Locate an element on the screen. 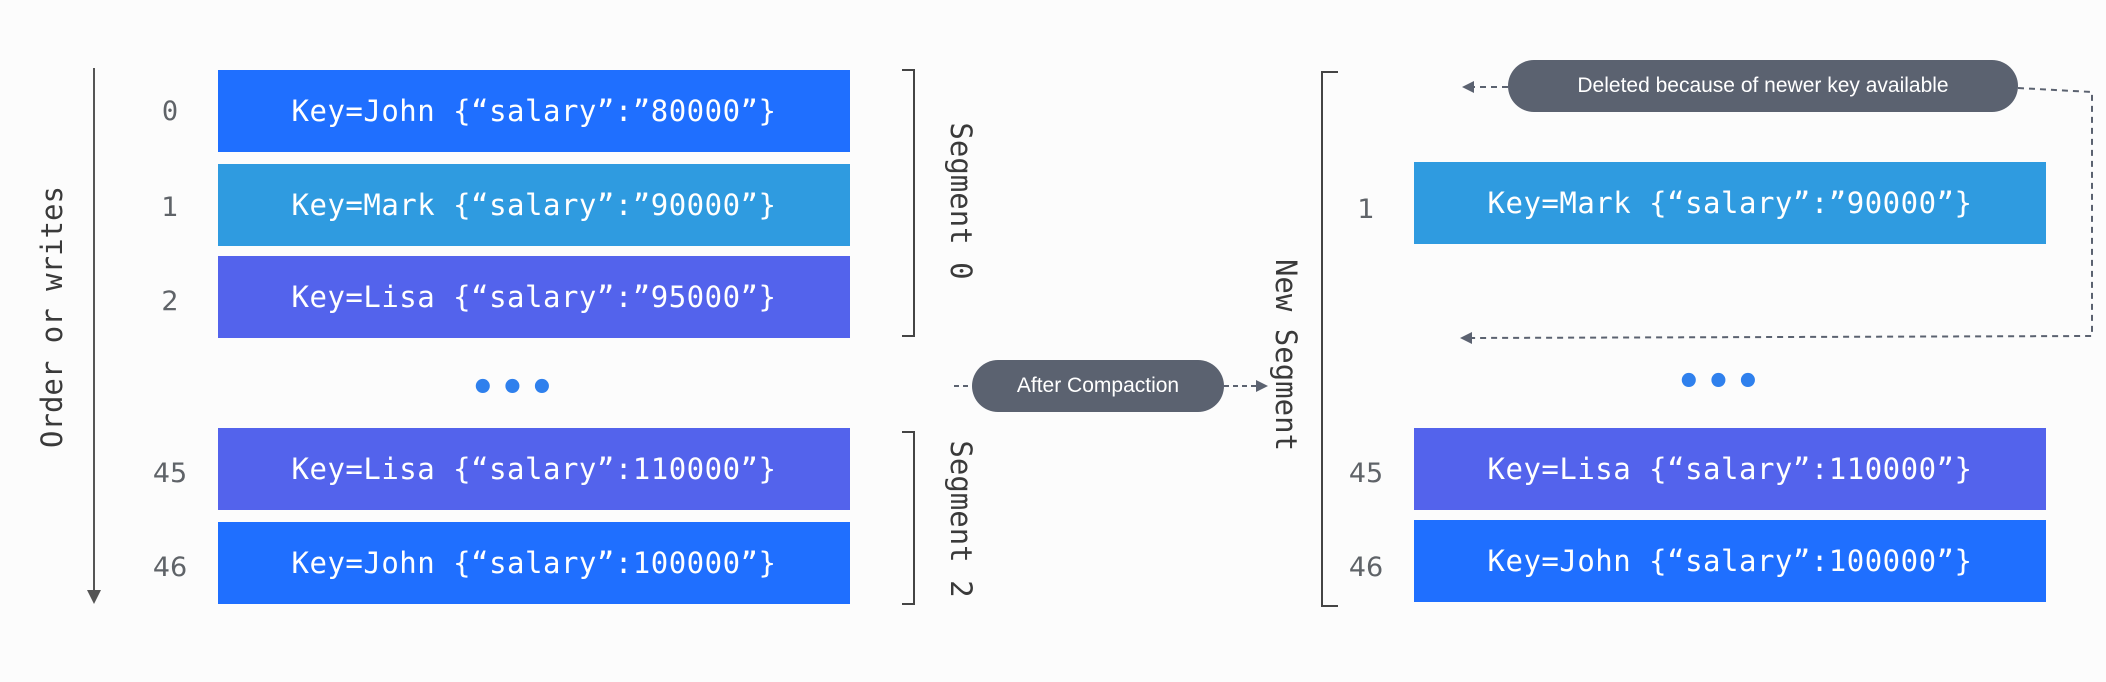 This screenshot has height=682, width=2106. deleted-note-pill: Deleted because of newer key available is located at coordinates (1763, 86).